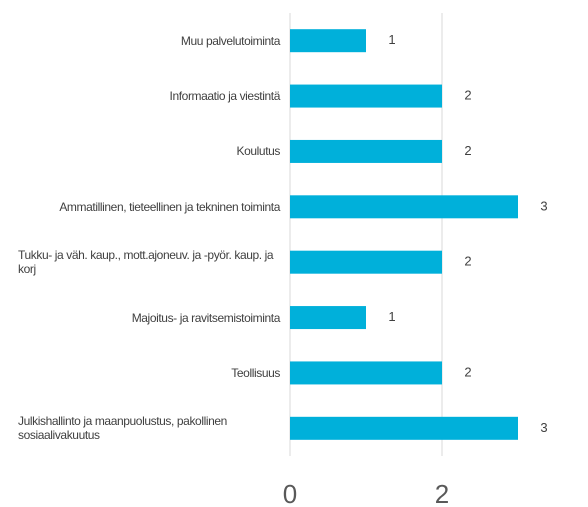 The image size is (588, 507). I want to click on y-tick-label: Majoitus- ja ravitsemistoiminta, so click(145, 317).